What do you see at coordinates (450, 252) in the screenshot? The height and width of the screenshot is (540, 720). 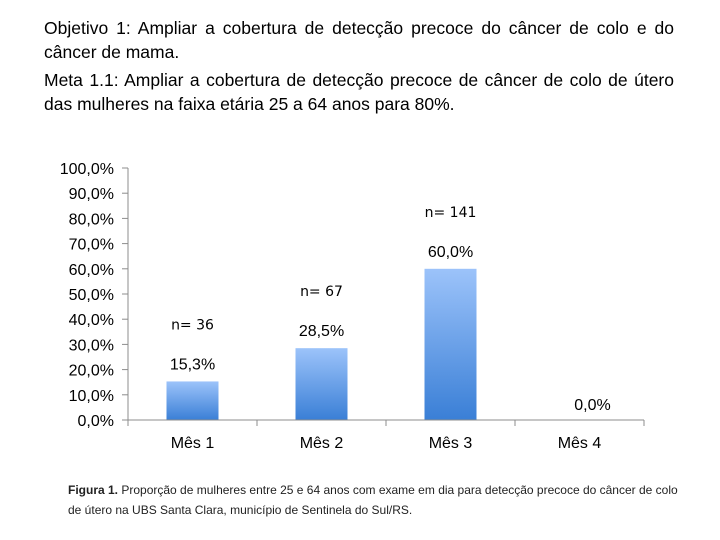 I see `data-label: 60,0%` at bounding box center [450, 252].